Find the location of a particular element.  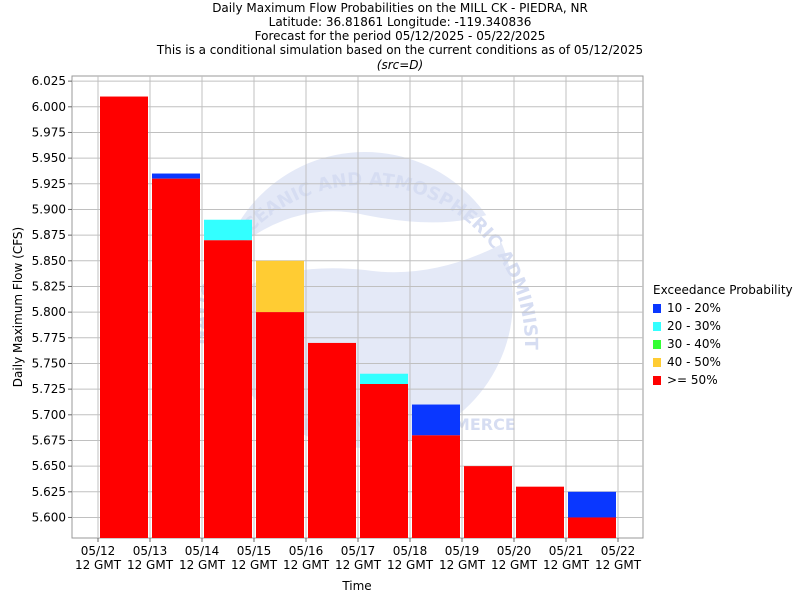

y-tick-label: 5.900 is located at coordinates (49, 209).